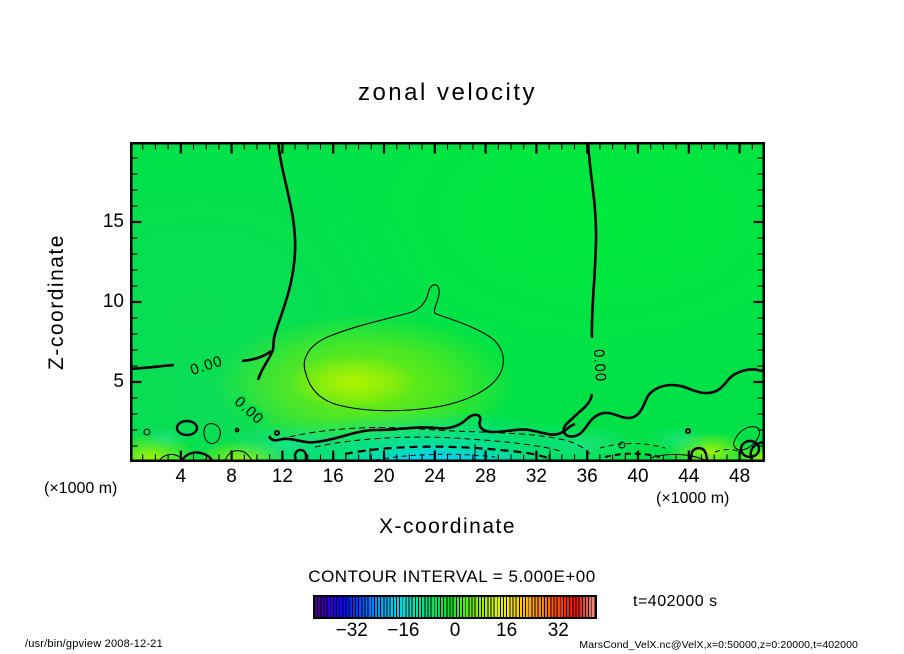 This screenshot has height=654, width=904. What do you see at coordinates (587, 476) in the screenshot?
I see `x-tick-label: 36` at bounding box center [587, 476].